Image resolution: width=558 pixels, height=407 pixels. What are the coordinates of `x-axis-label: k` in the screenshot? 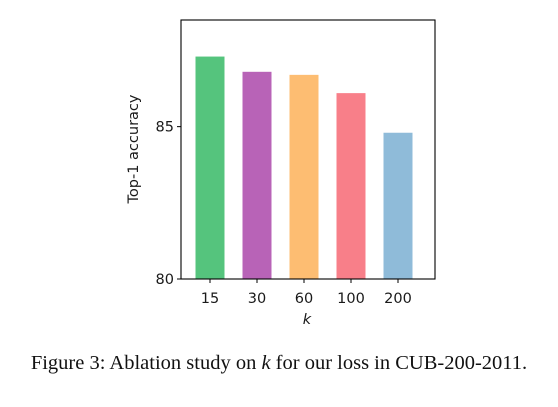 It's located at (307, 320).